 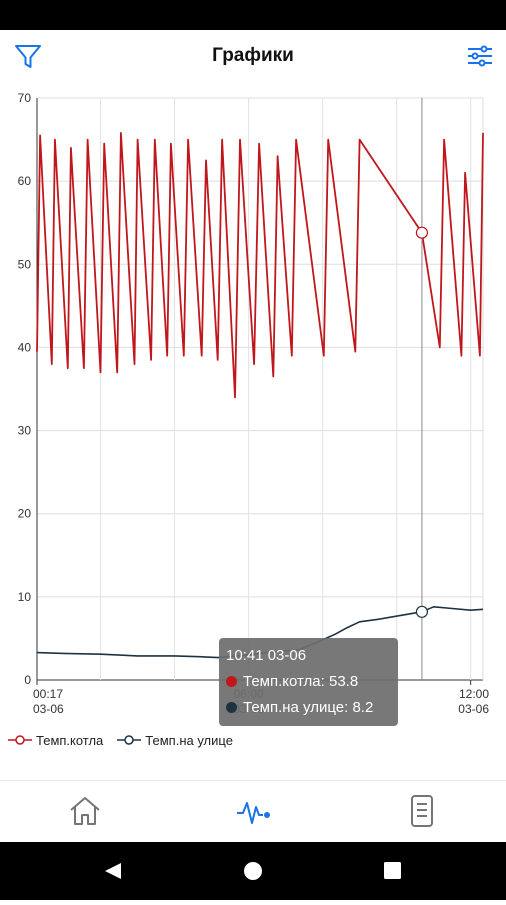 I want to click on home-circle-icon, so click(x=253, y=871).